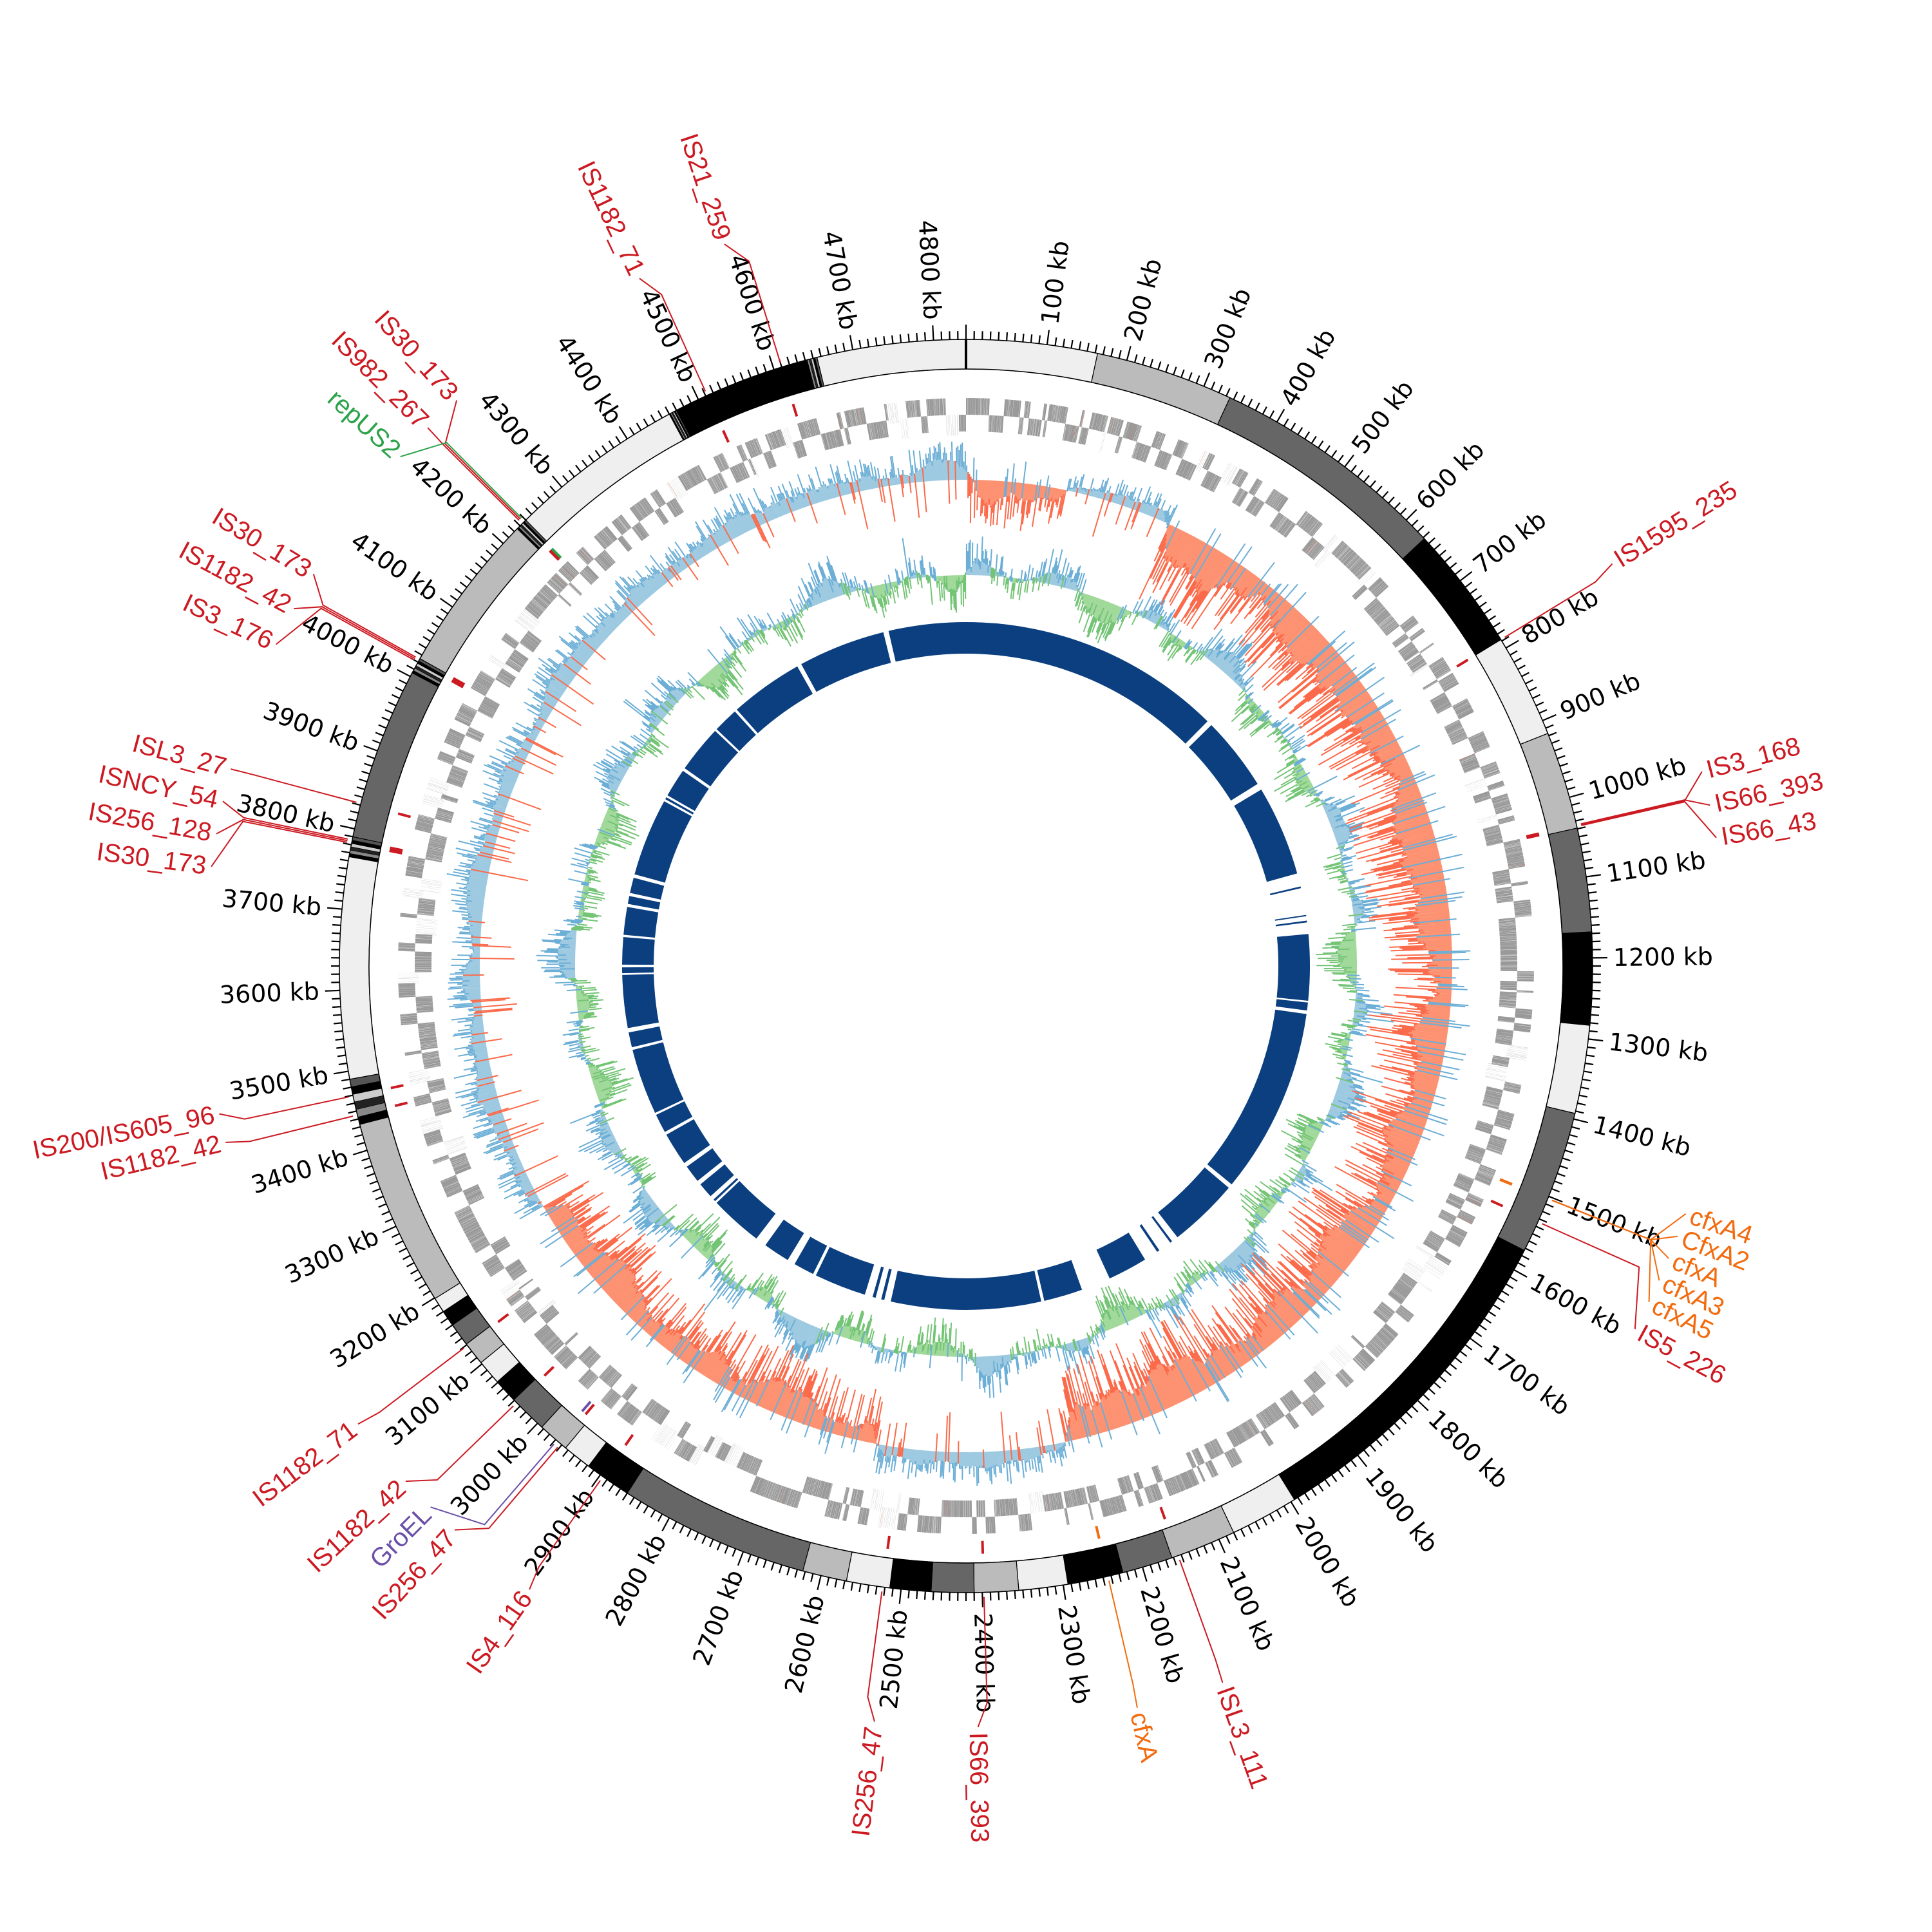 This screenshot has height=1932, width=1932. What do you see at coordinates (1143, 301) in the screenshot?
I see `tick-label: 200 kb` at bounding box center [1143, 301].